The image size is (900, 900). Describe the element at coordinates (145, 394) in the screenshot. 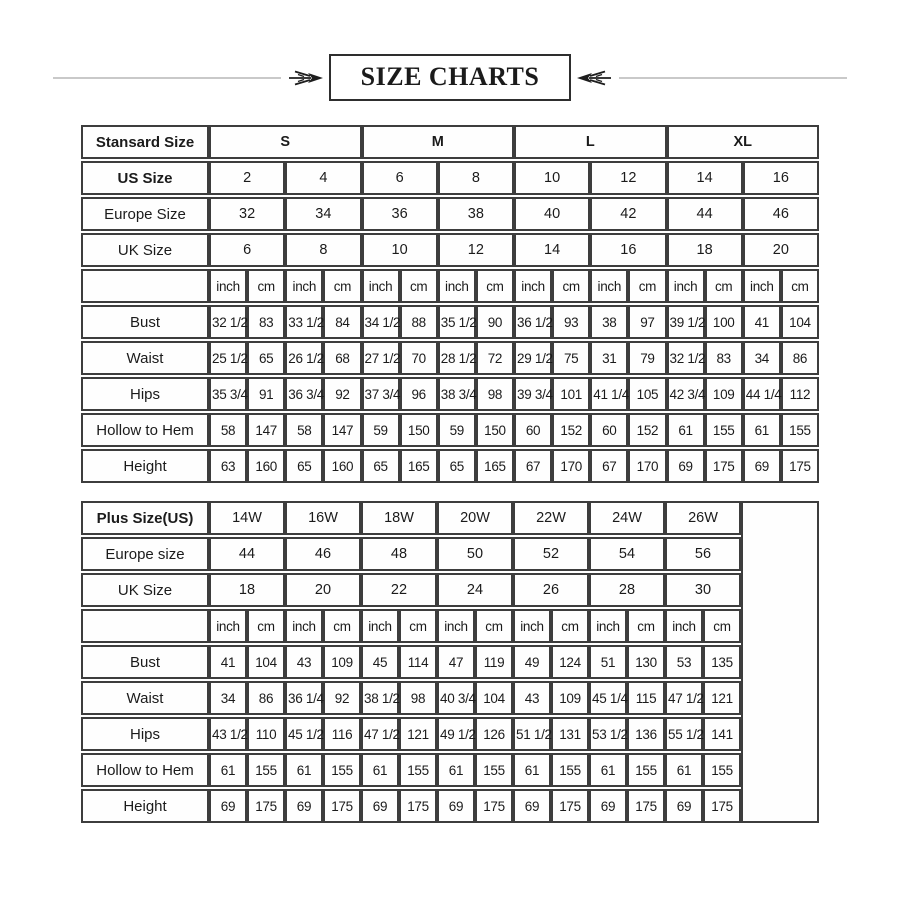

I see `row-label: Hips` at that location.